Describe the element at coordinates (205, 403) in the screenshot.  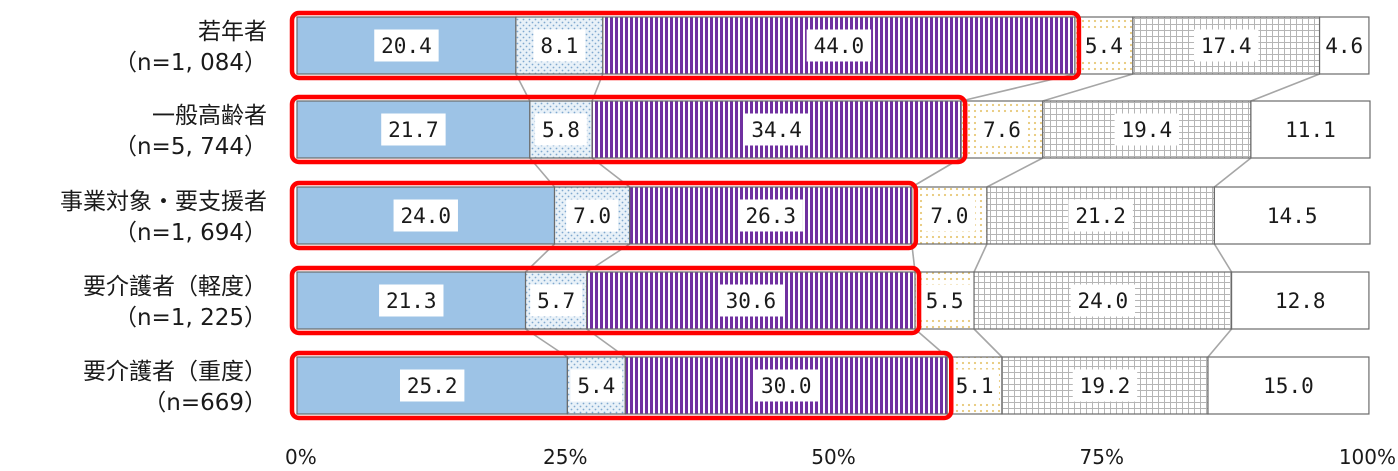
I see `category-n-label-5: （n=669）` at that location.